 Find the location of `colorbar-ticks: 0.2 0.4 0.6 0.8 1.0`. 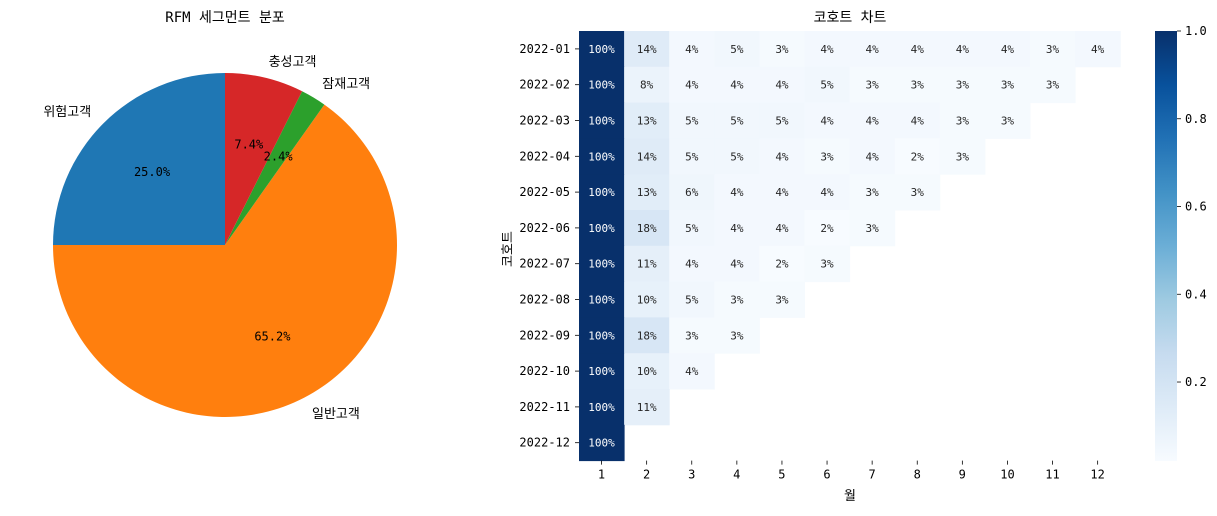

colorbar-ticks: 0.2 0.4 0.6 0.8 1.0 is located at coordinates (1192, 206).